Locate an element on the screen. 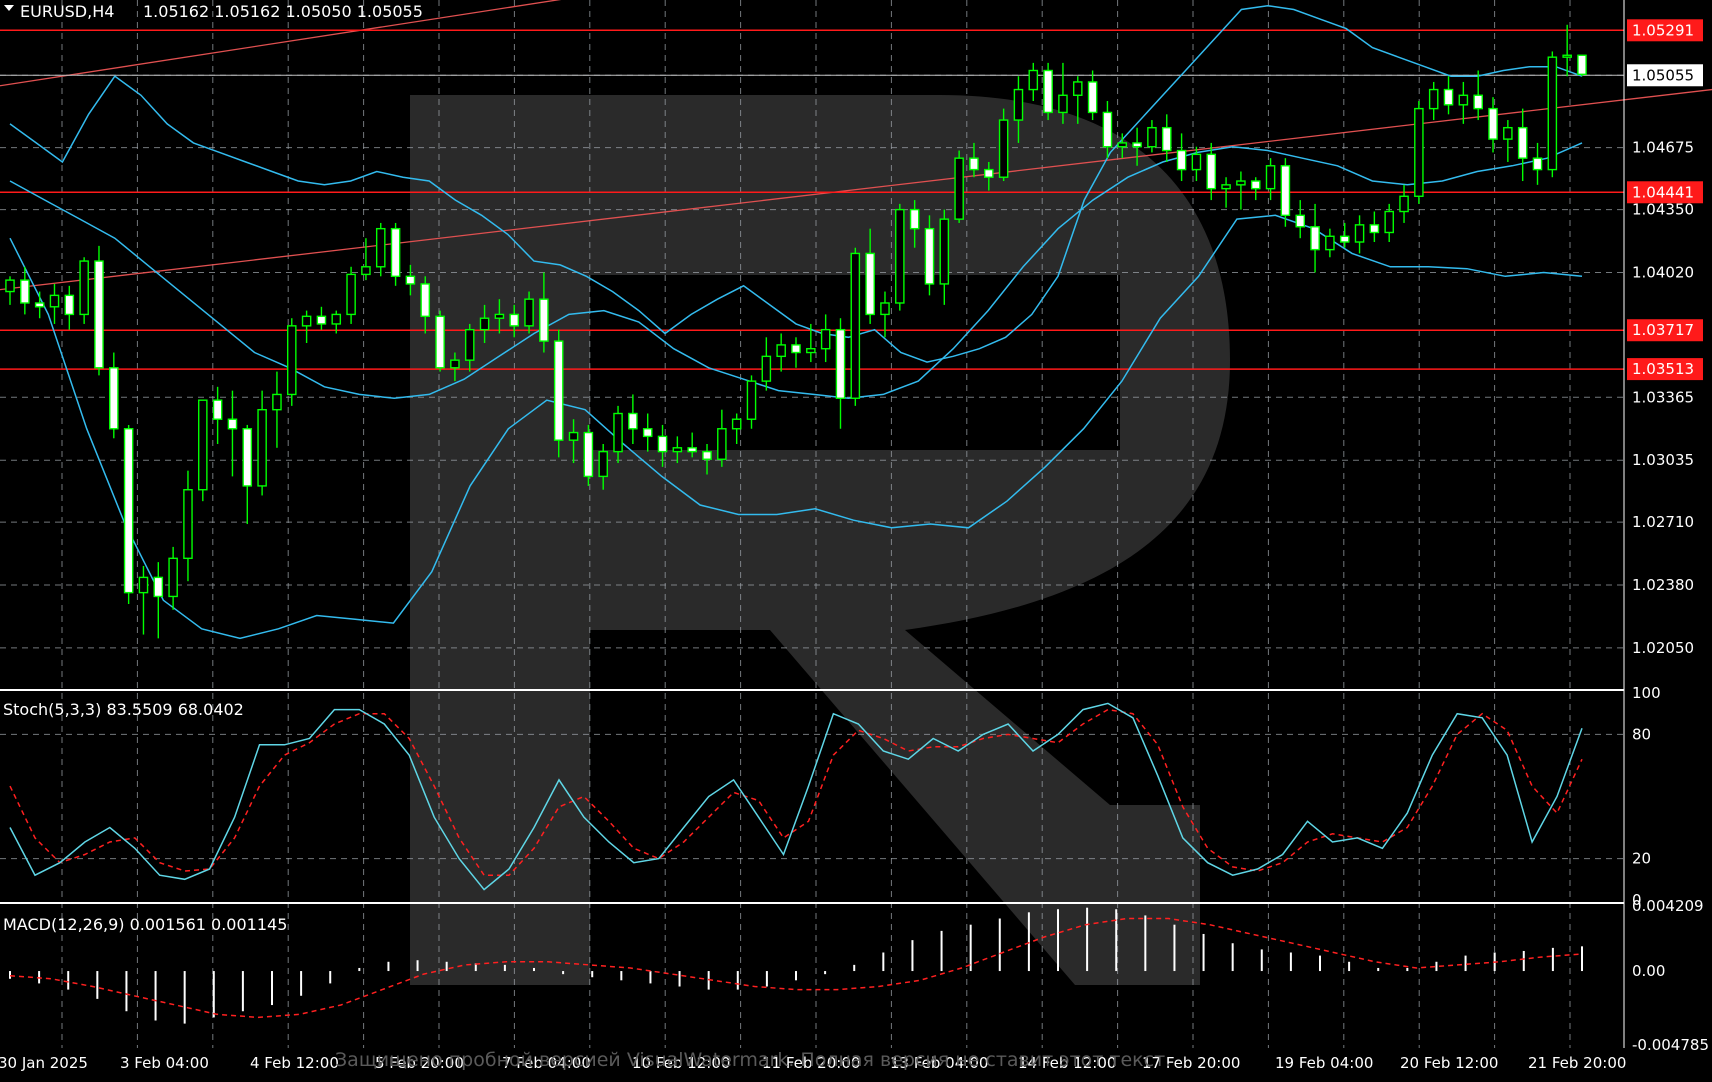 The height and width of the screenshot is (1082, 1712). macd-histogram is located at coordinates (796, 965).